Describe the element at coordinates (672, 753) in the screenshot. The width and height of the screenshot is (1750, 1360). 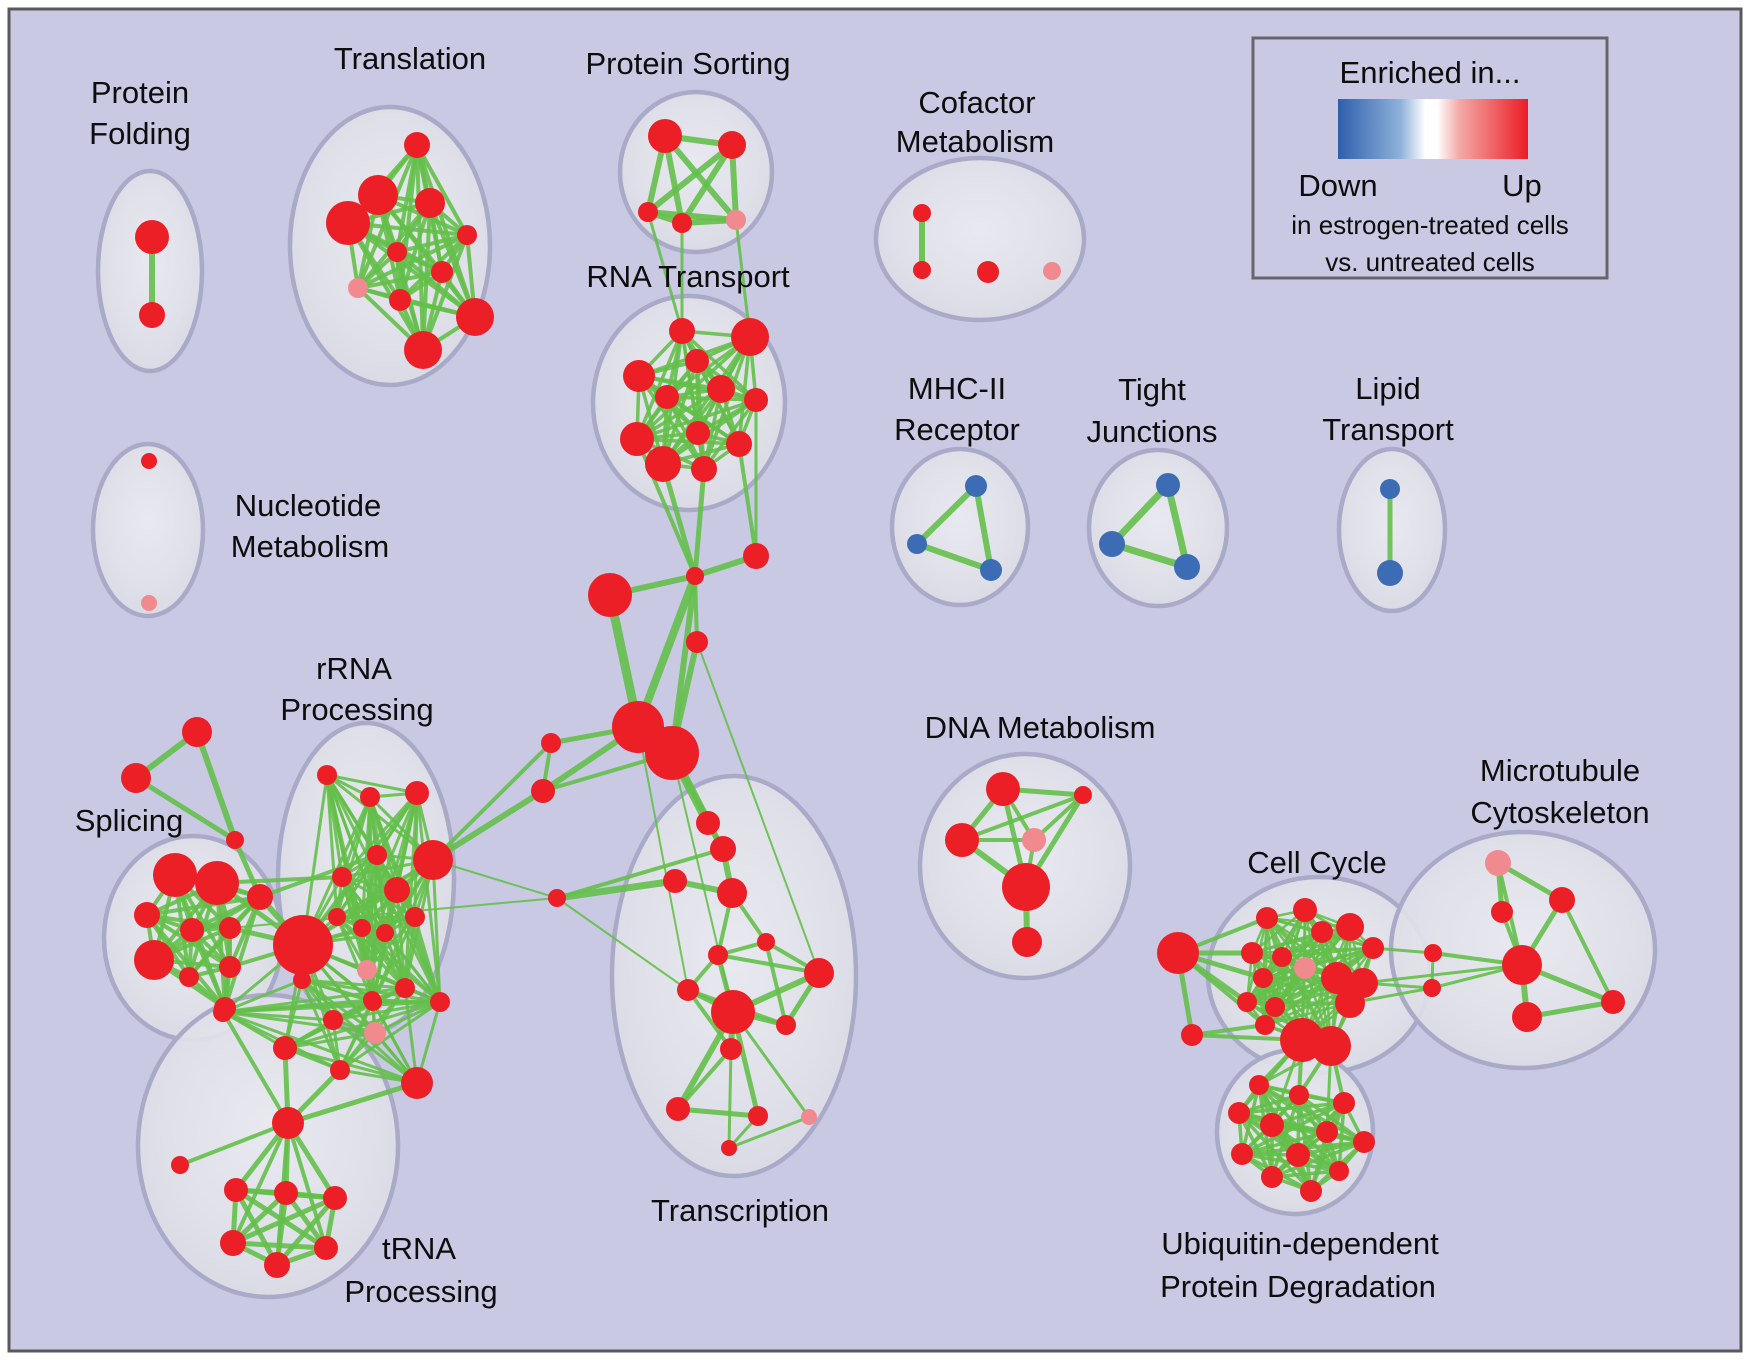
I see `gene-set-node-h2` at that location.